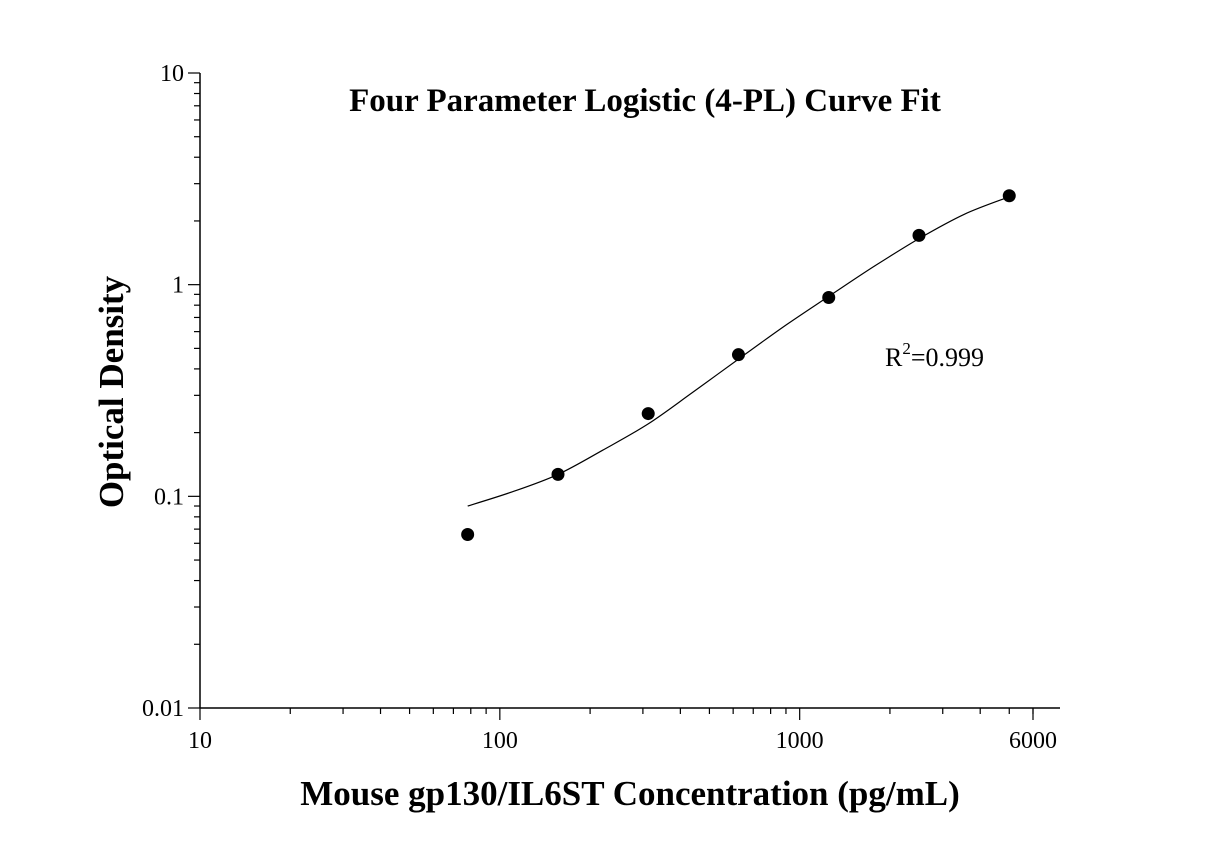  I want to click on r-squared-annotation: R2=0.999, so click(934, 355).